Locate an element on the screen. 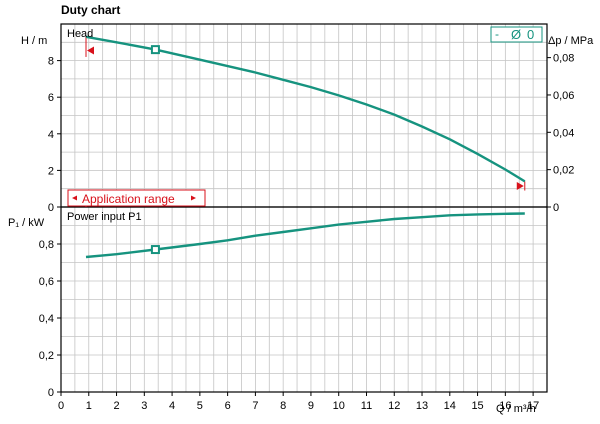 Image resolution: width=600 pixels, height=424 pixels. y-tick-label-power: 0,2 is located at coordinates (46, 356).